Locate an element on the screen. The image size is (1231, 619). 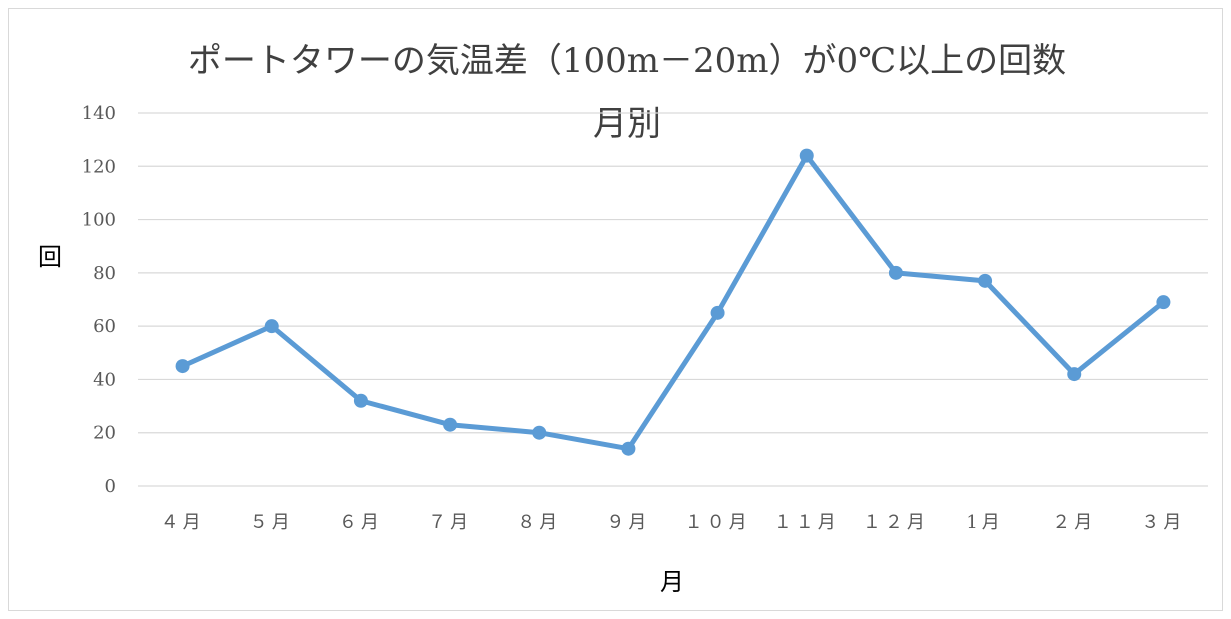
x-tick-label-7: １１月 is located at coordinates (807, 522).